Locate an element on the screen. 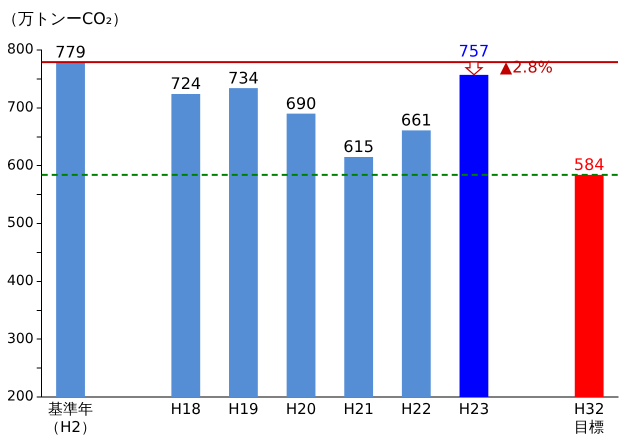 This screenshot has width=622, height=441. data-label: 734 is located at coordinates (243, 78).